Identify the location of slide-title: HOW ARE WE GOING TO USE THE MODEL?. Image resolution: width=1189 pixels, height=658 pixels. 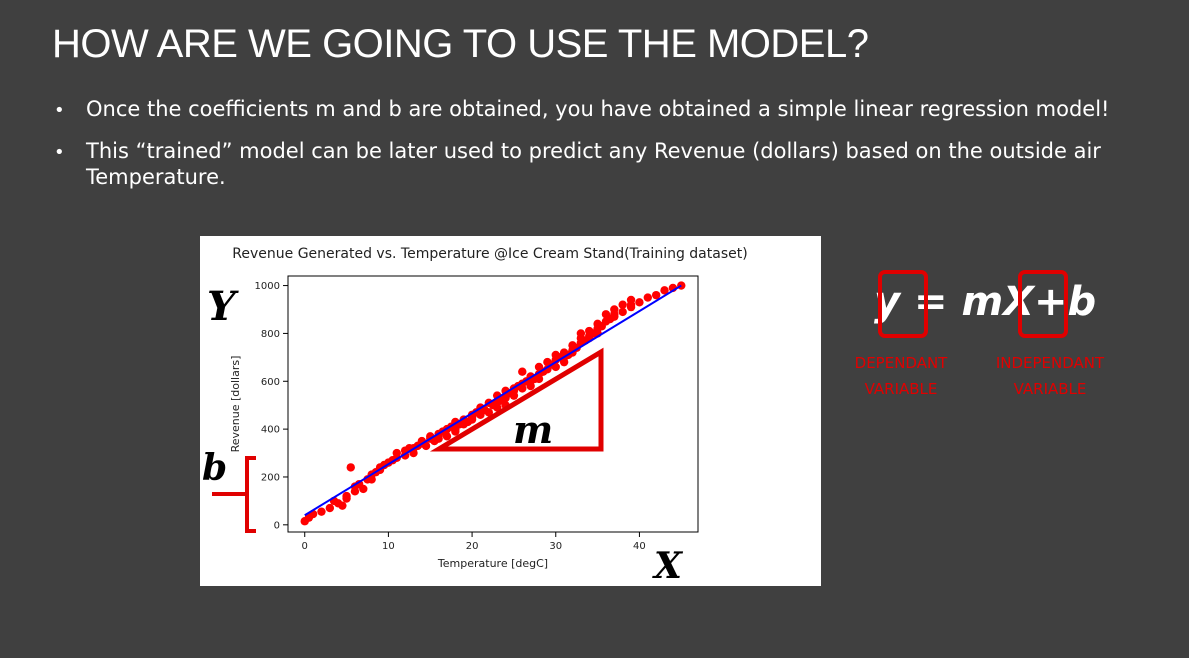
(460, 44).